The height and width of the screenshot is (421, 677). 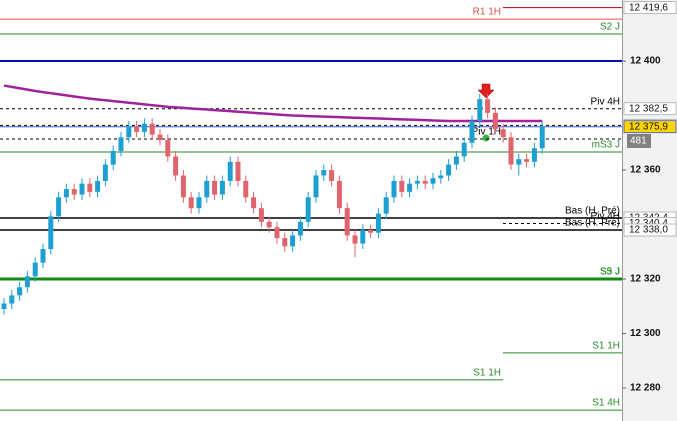 What do you see at coordinates (487, 12) in the screenshot?
I see `level-label: R1 1H` at bounding box center [487, 12].